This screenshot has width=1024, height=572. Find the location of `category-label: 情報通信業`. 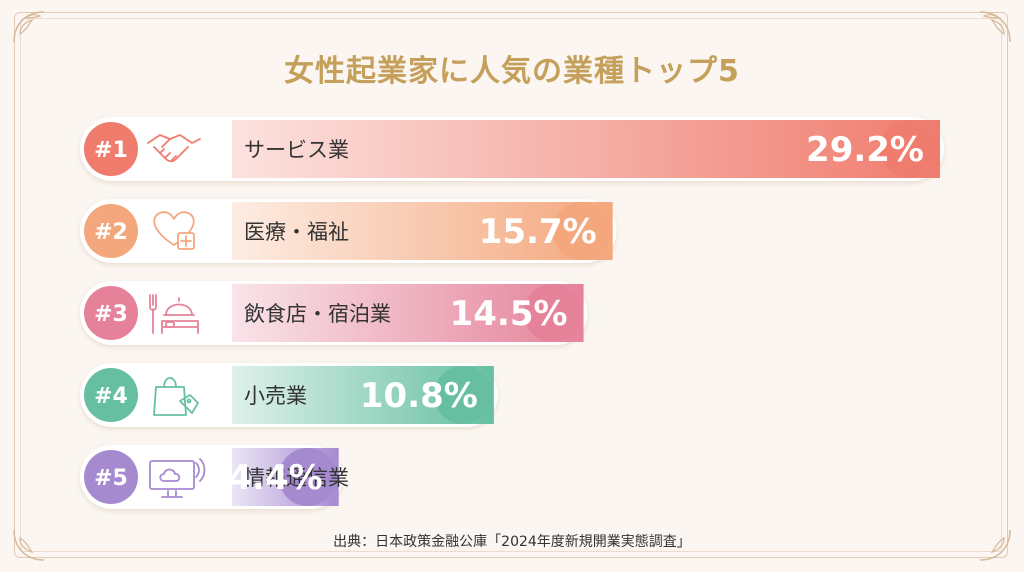

category-label: 情報通信業 is located at coordinates (296, 478).